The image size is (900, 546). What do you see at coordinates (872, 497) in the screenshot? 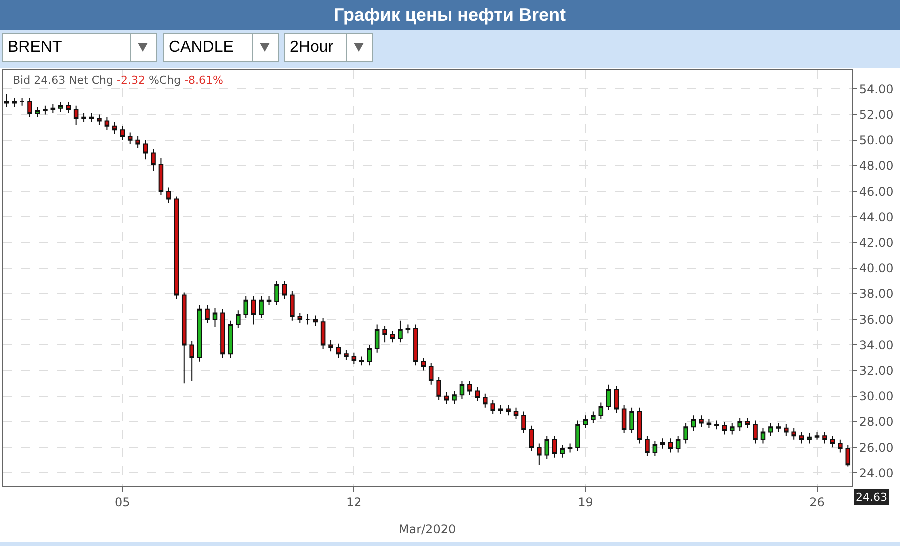
I see `text: 24.63` at bounding box center [872, 497].